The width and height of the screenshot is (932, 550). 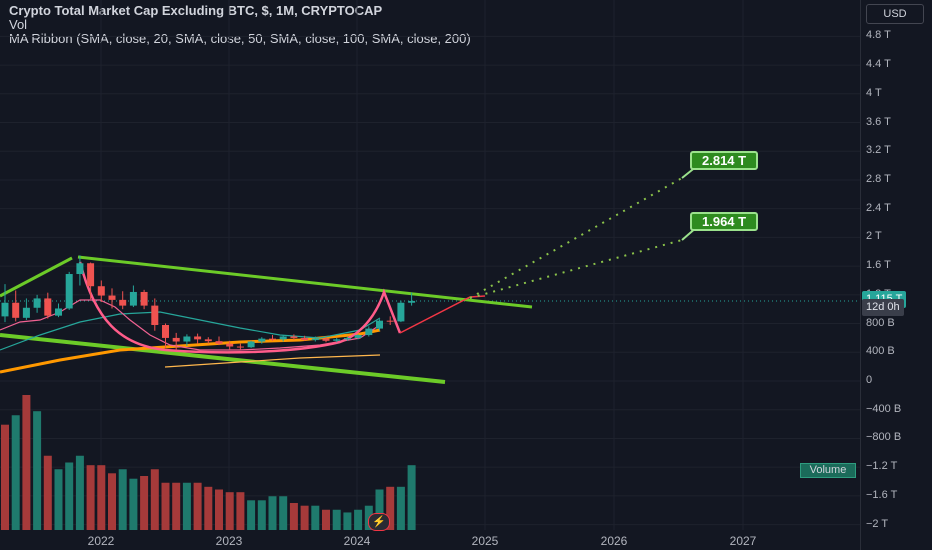 What do you see at coordinates (828, 470) in the screenshot?
I see `volume-label: Volume` at bounding box center [828, 470].